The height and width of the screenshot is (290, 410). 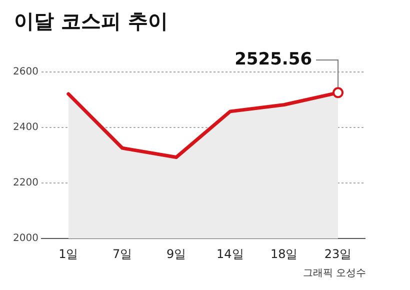 What do you see at coordinates (273, 59) in the screenshot?
I see `annotation: 2525.56` at bounding box center [273, 59].